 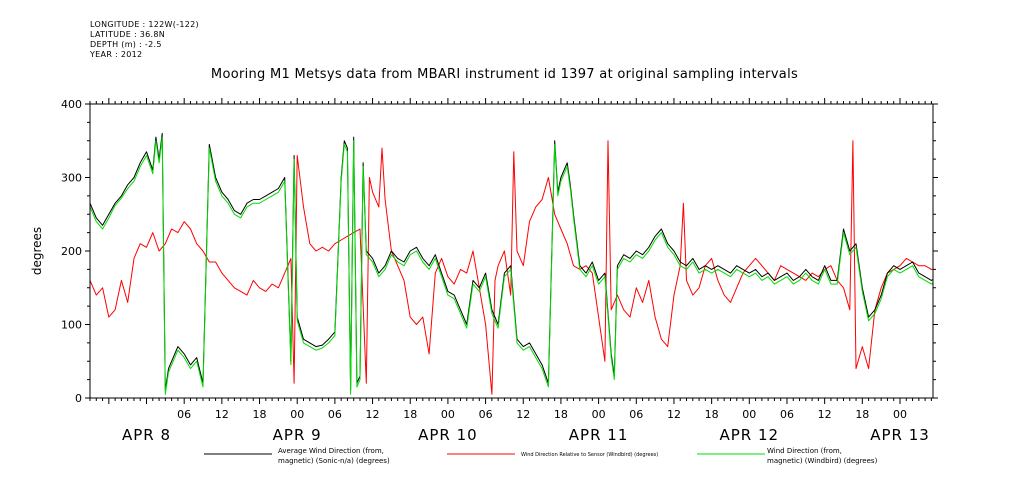 I want to click on meta-longitude: LONGITUDE : 122W(-122), so click(x=144, y=24).